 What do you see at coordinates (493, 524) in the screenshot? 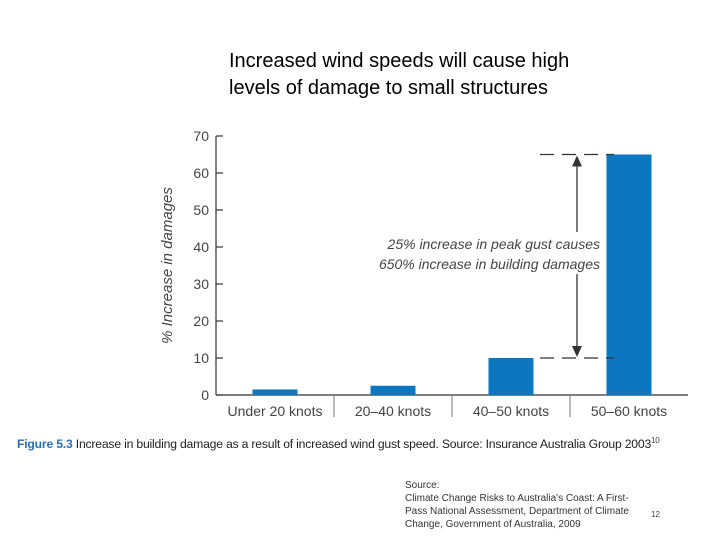
I see `source-line: Change, Government of Australia, 2009` at bounding box center [493, 524].